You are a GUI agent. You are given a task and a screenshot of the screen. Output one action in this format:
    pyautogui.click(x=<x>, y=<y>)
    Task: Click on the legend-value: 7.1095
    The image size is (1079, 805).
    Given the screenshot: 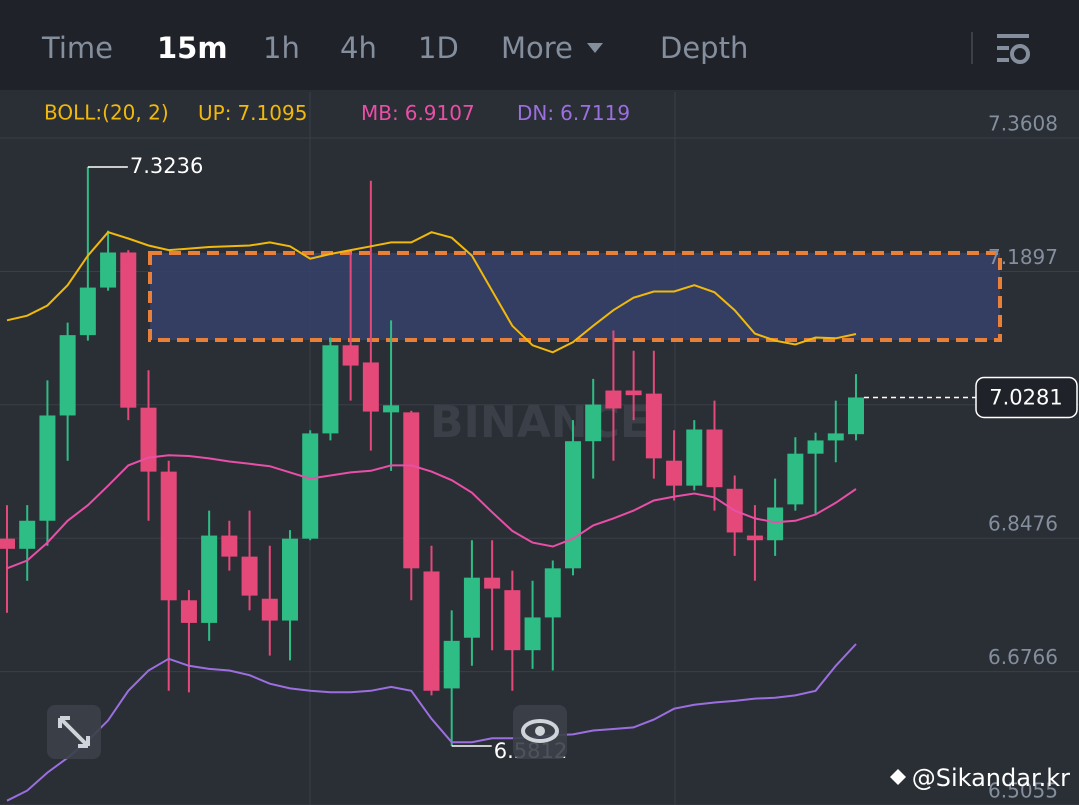 What is the action you would take?
    pyautogui.click(x=272, y=113)
    